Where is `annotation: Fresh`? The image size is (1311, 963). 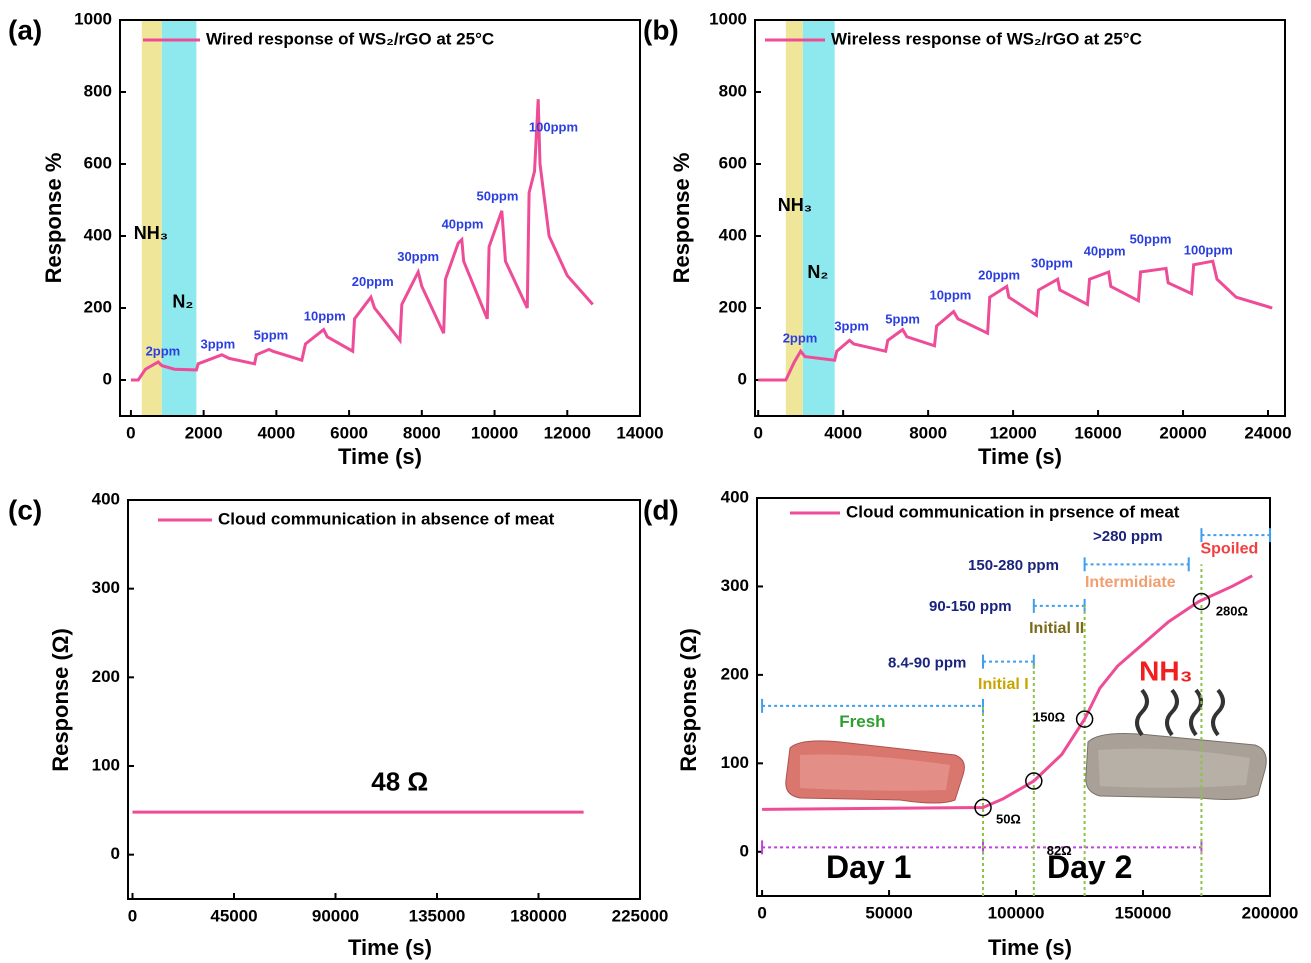
annotation: Fresh is located at coordinates (862, 721).